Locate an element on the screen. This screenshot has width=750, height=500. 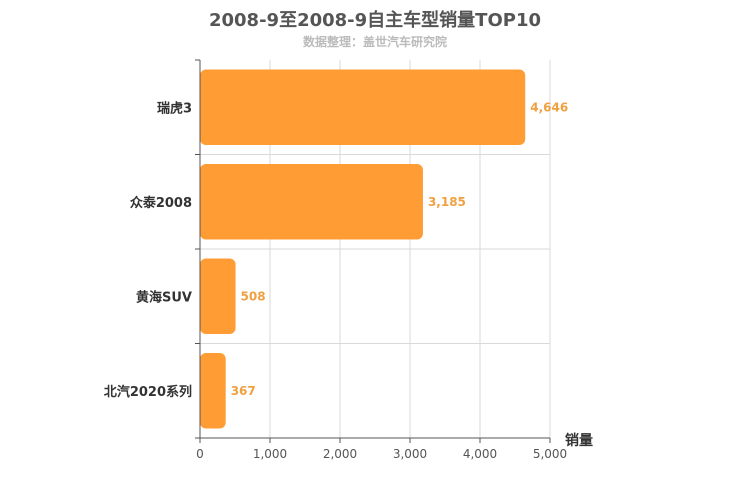
category-label: 黄海SUV is located at coordinates (164, 297).